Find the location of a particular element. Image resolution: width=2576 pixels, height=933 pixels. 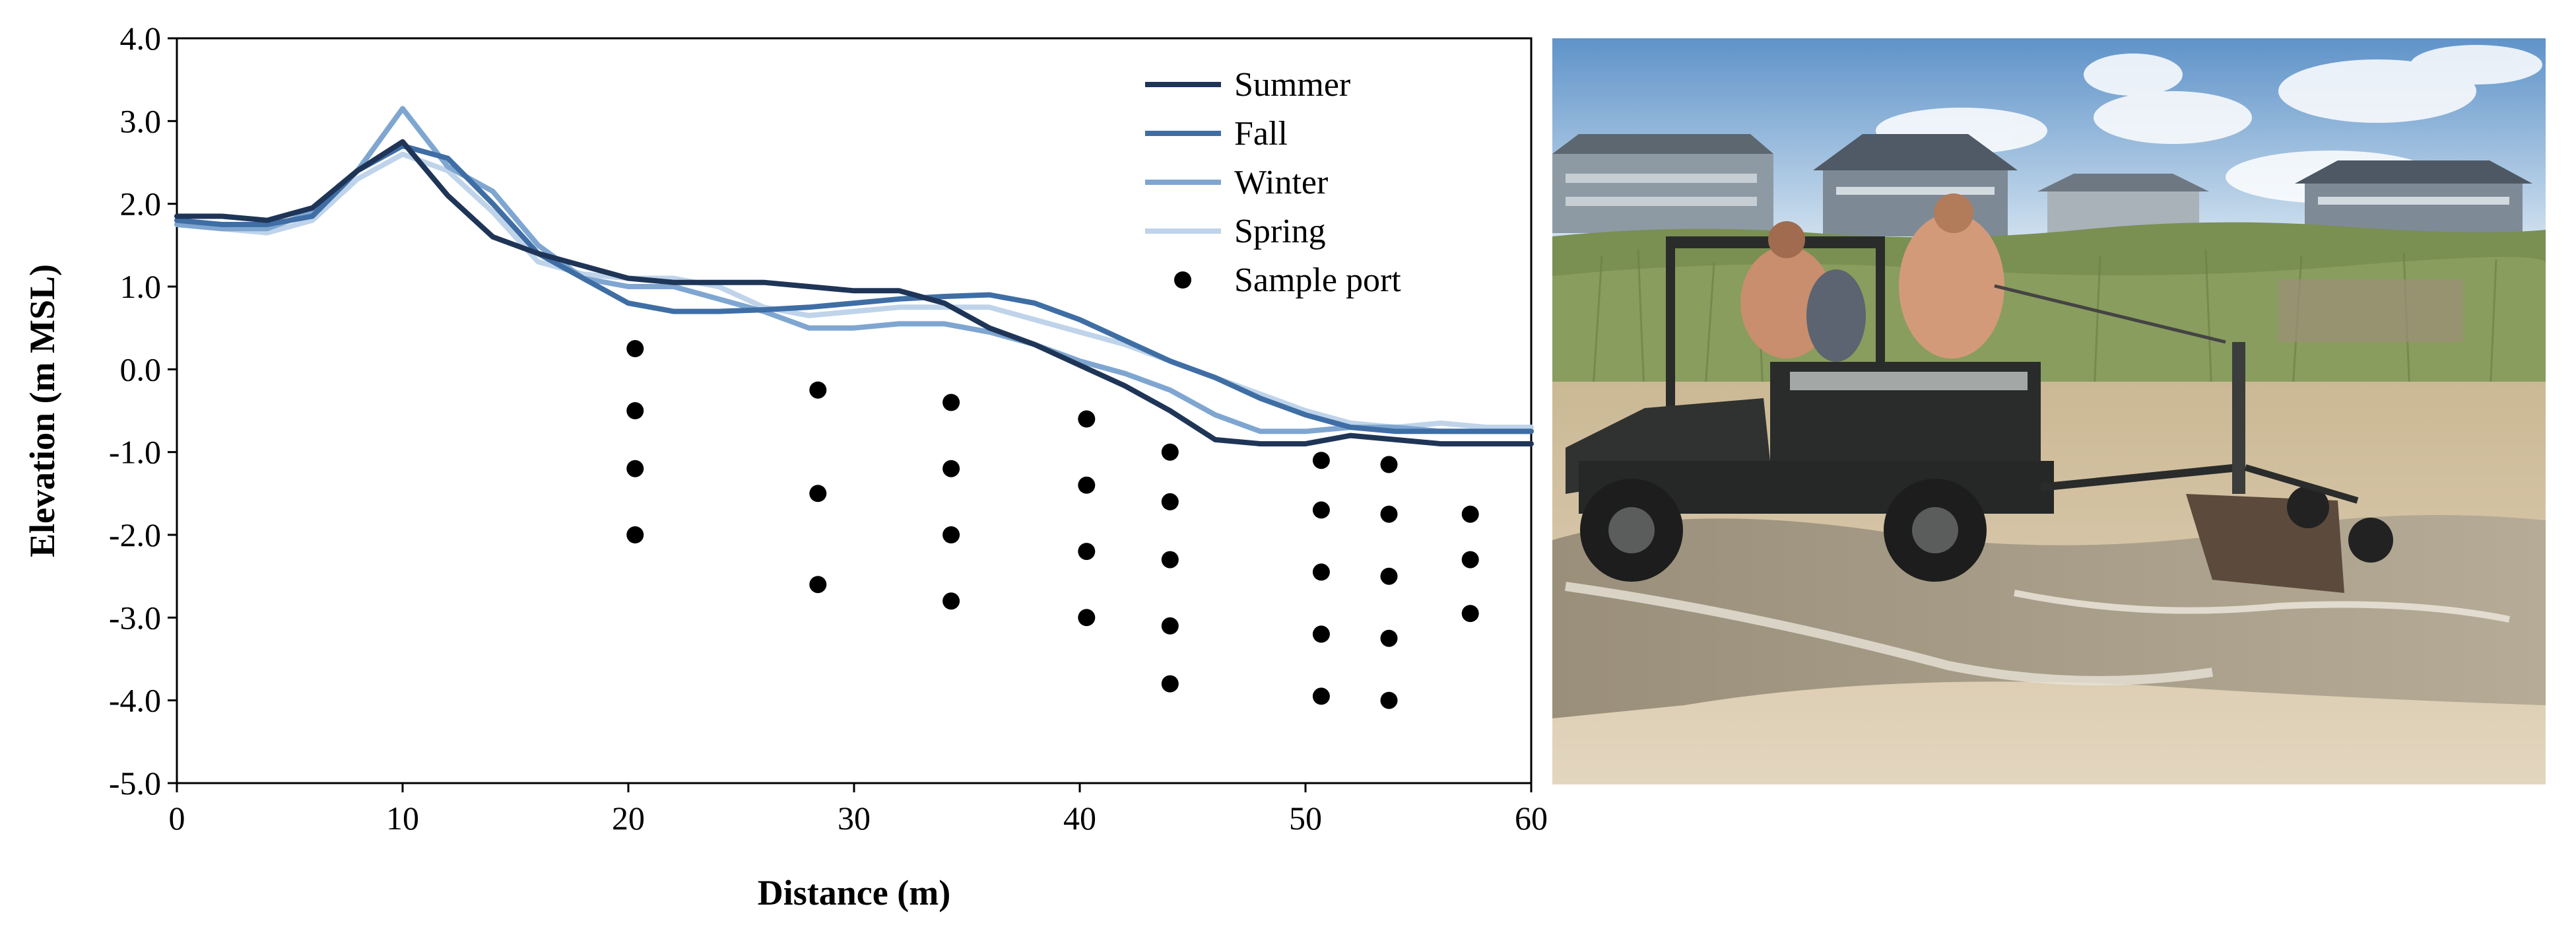

utility-vehicle is located at coordinates (1810, 409).